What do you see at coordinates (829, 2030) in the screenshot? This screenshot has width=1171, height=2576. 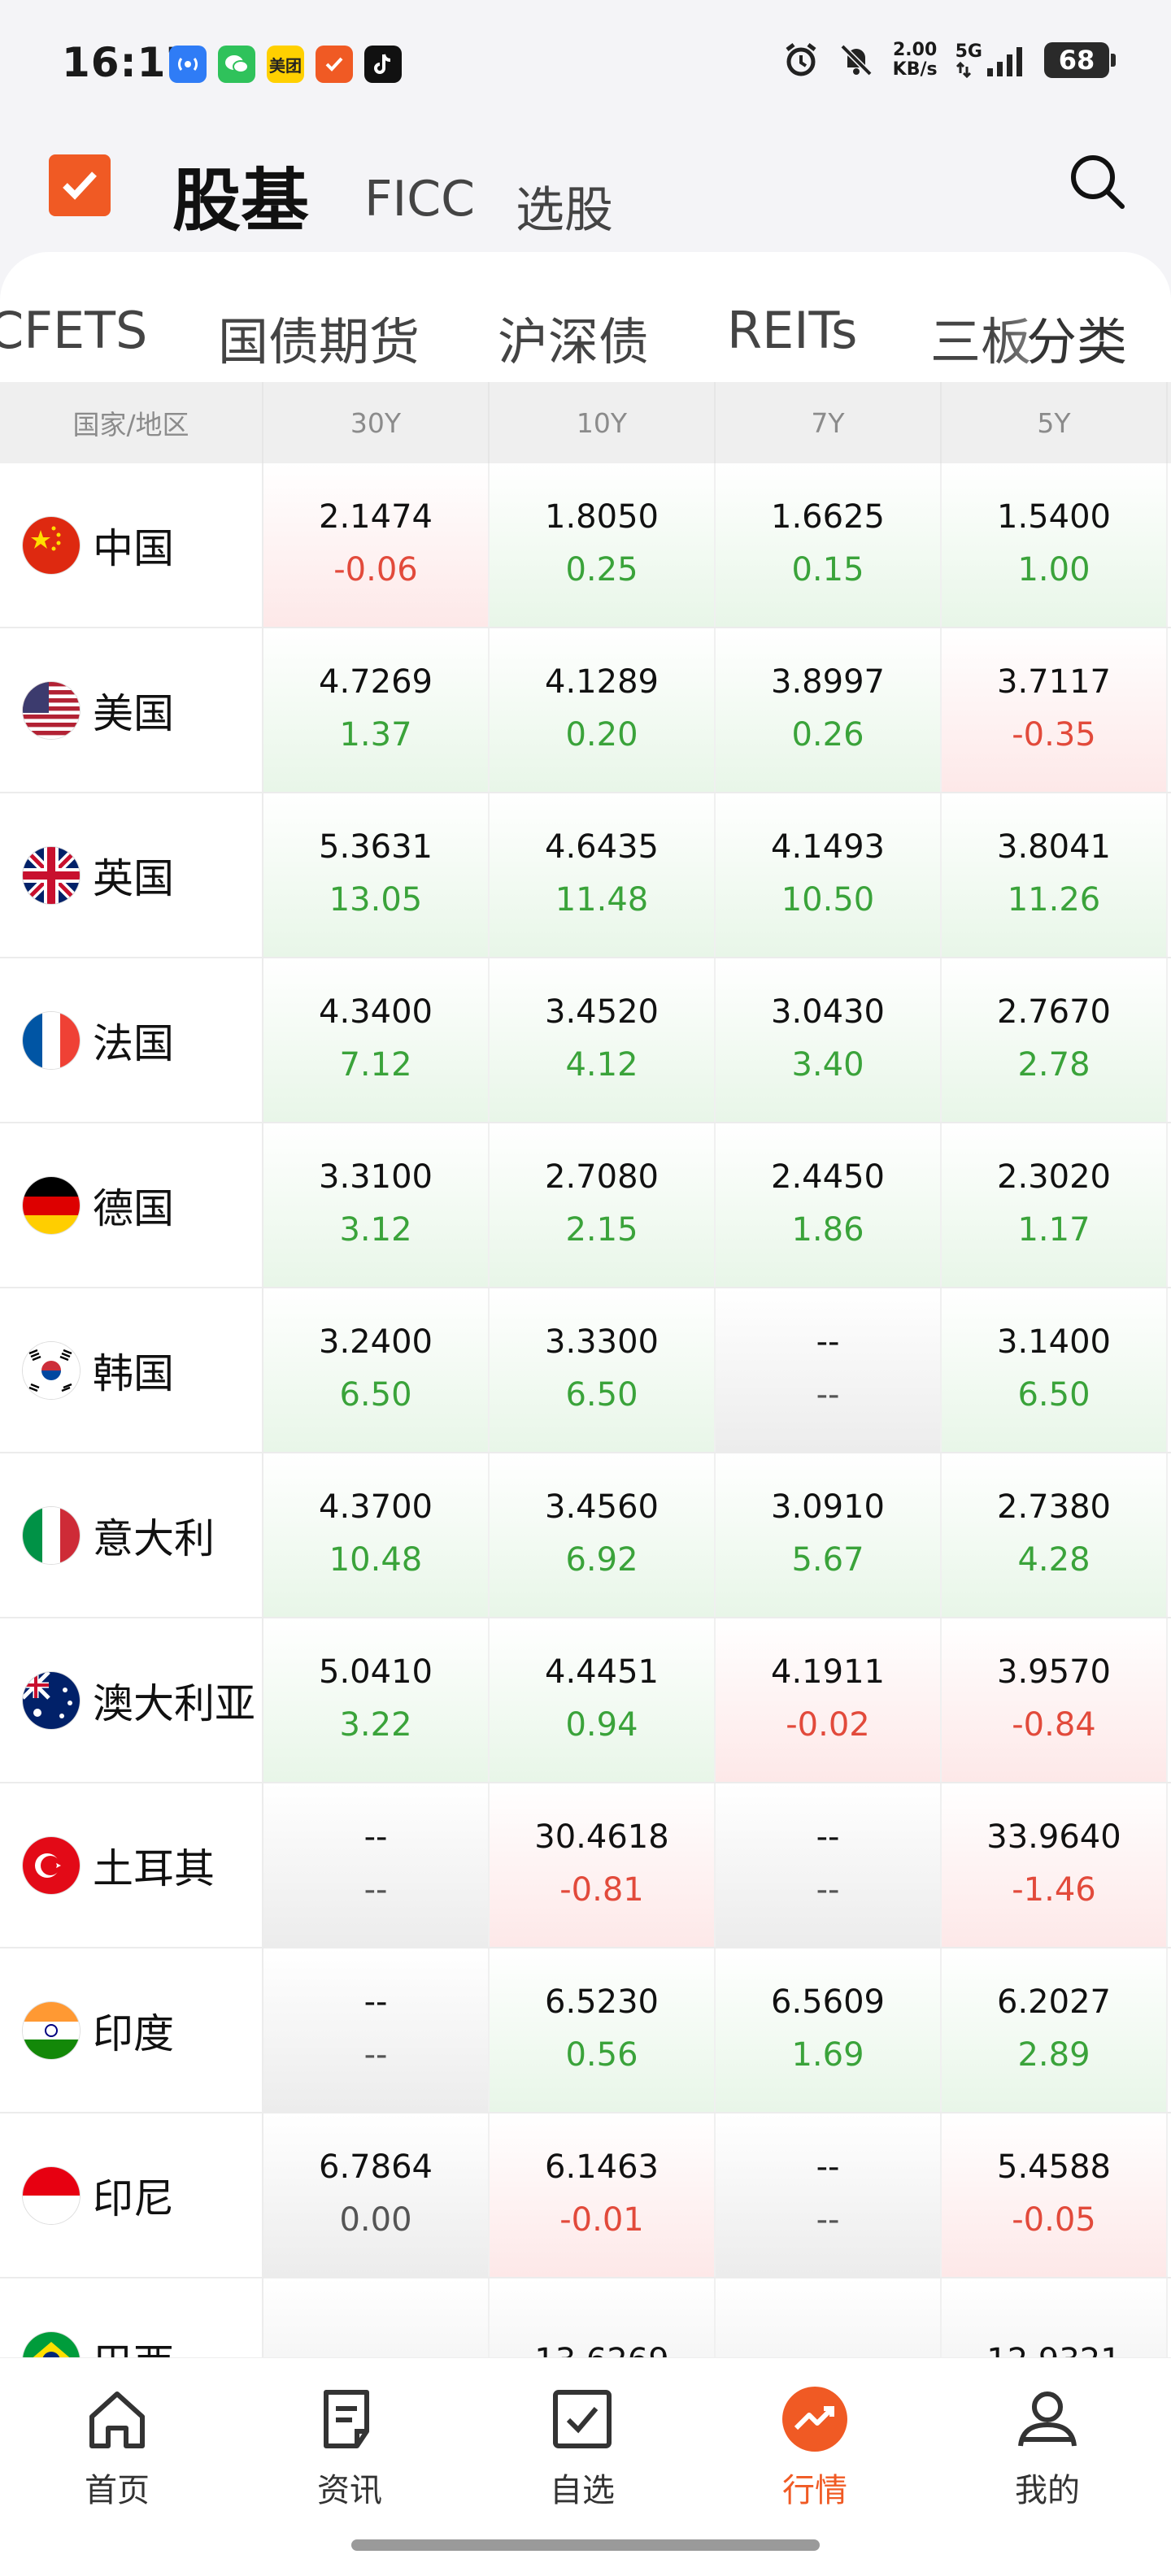 I see `yield-cell-7y: 6.5609 1.69` at bounding box center [829, 2030].